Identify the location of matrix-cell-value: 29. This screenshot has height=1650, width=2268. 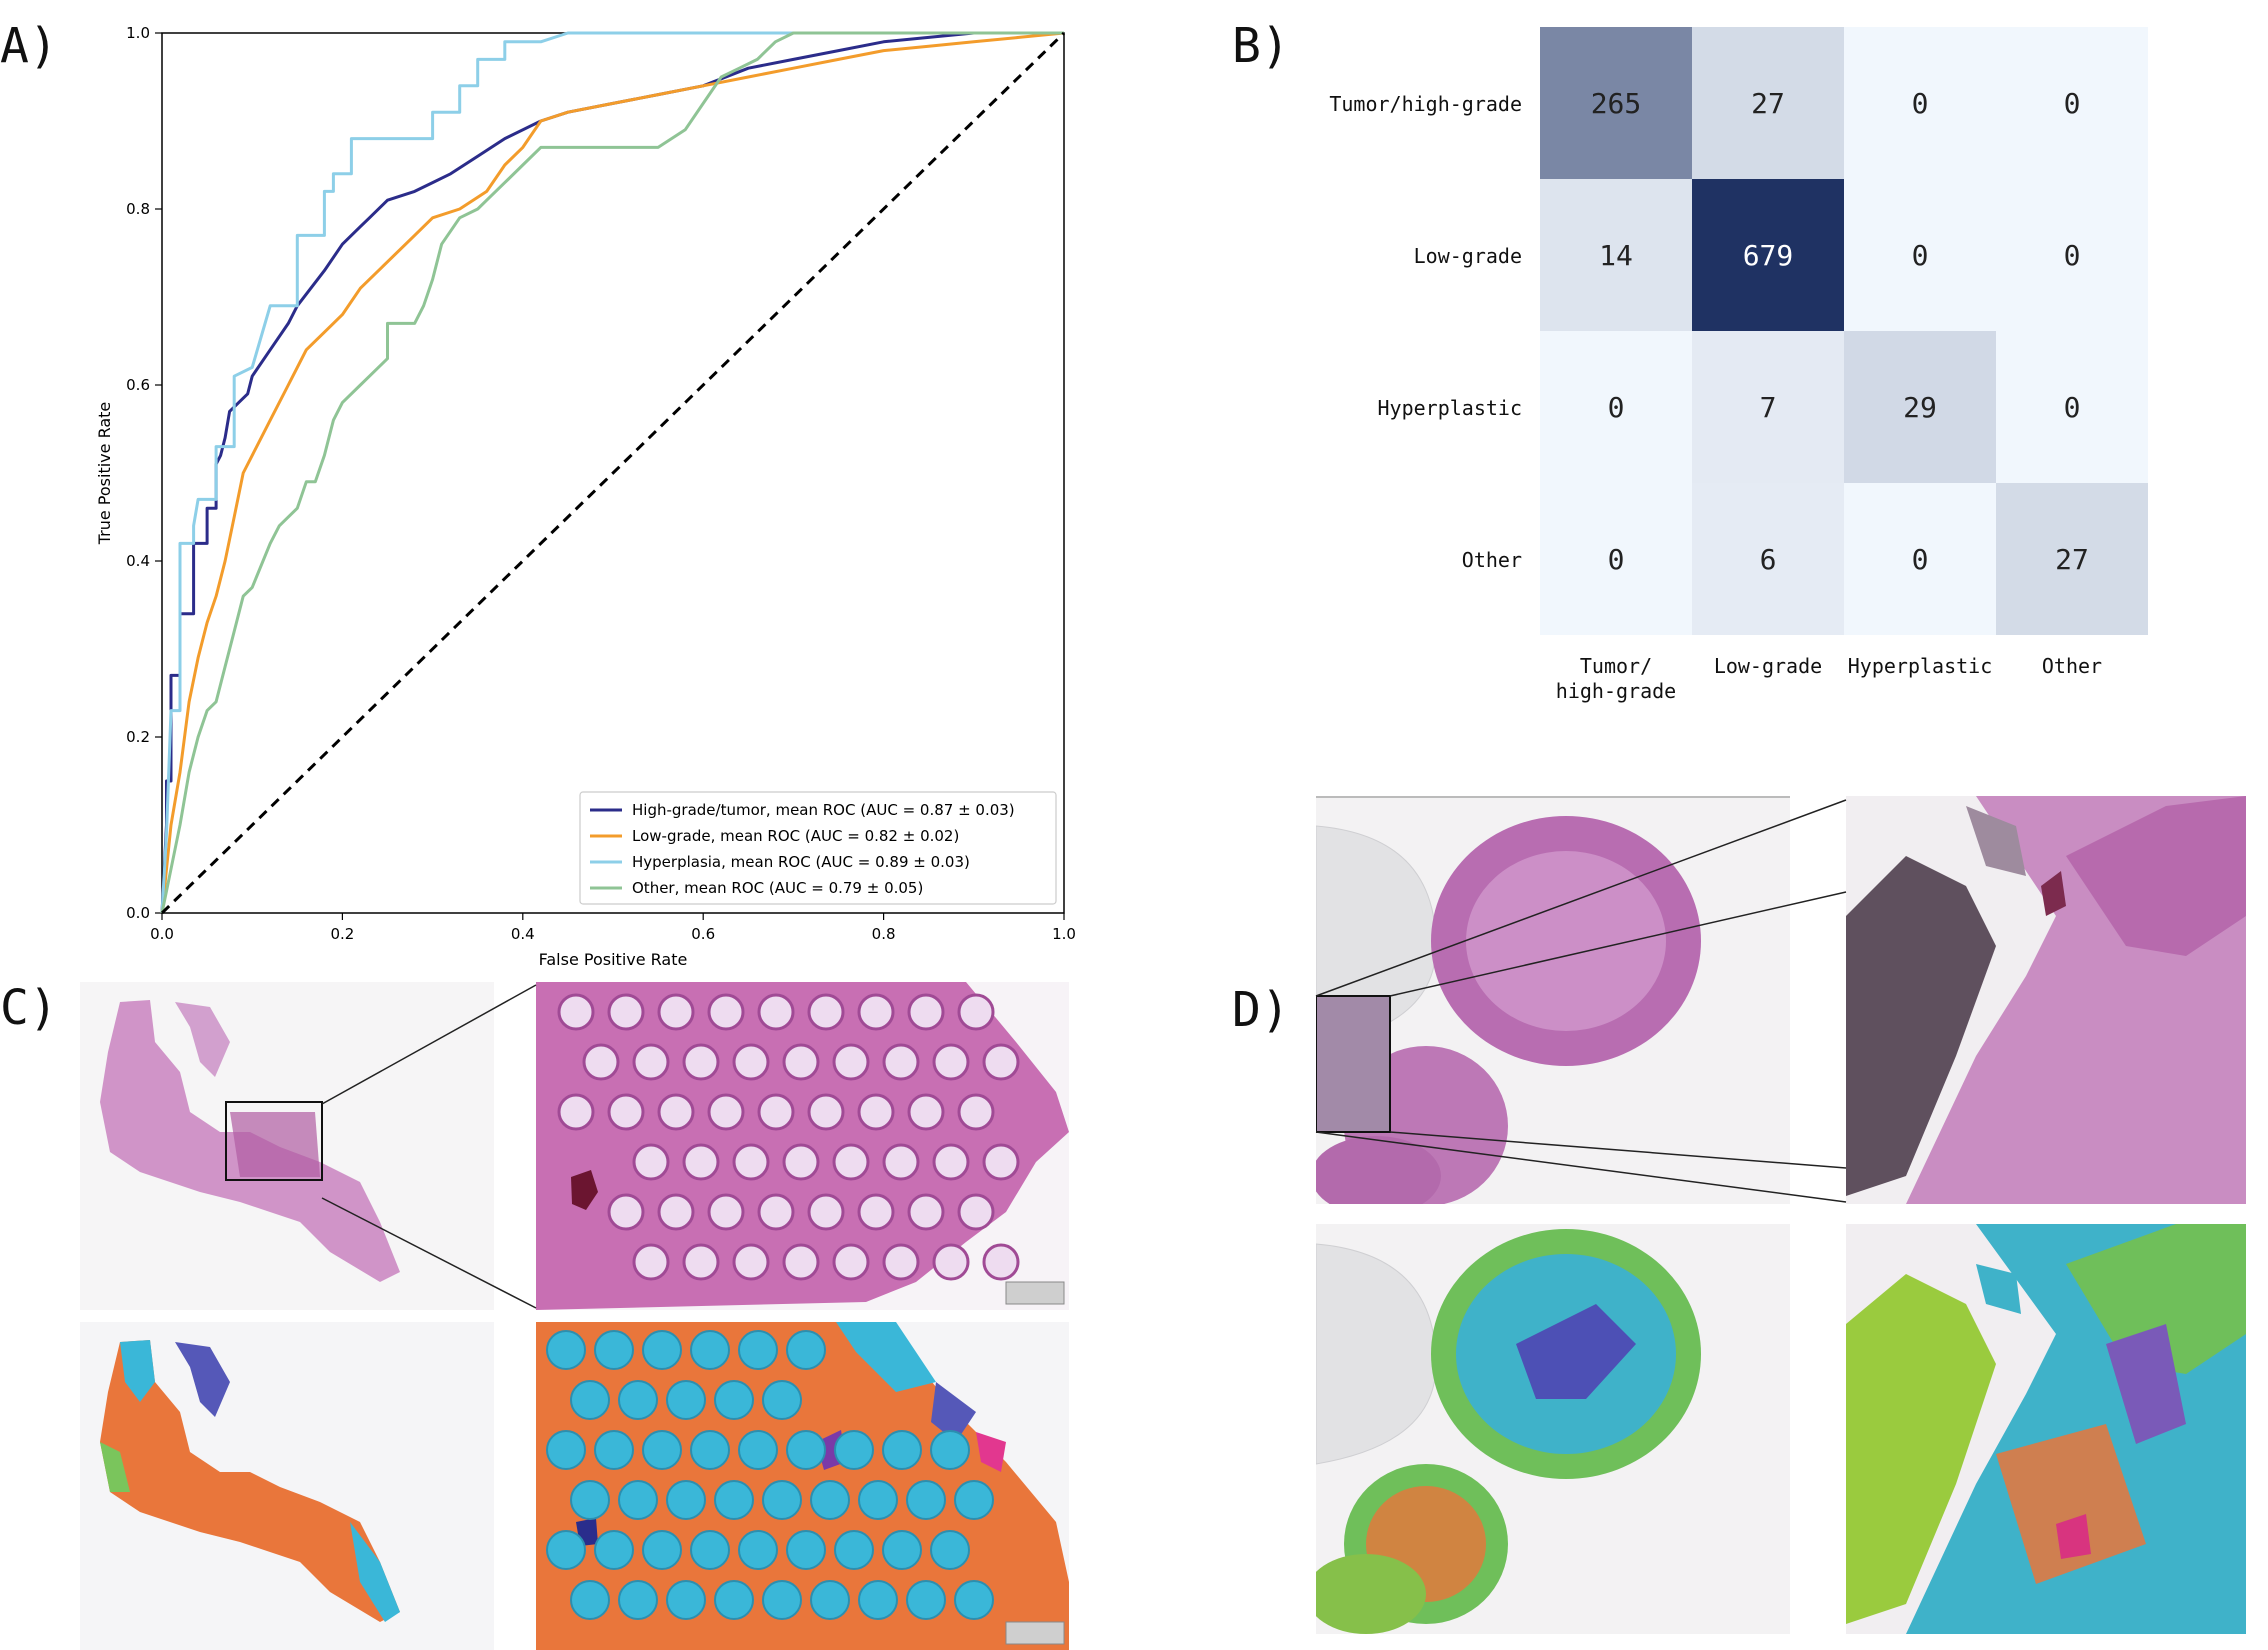
(1920, 407).